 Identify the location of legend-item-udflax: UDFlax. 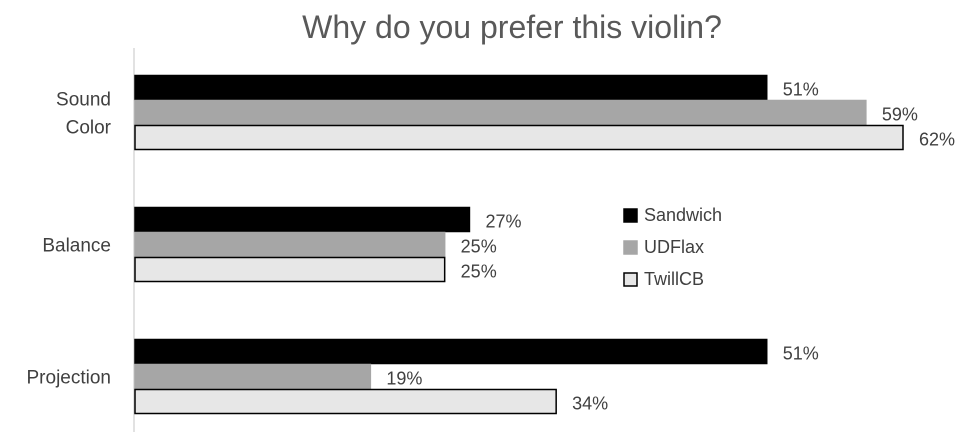
(663, 247).